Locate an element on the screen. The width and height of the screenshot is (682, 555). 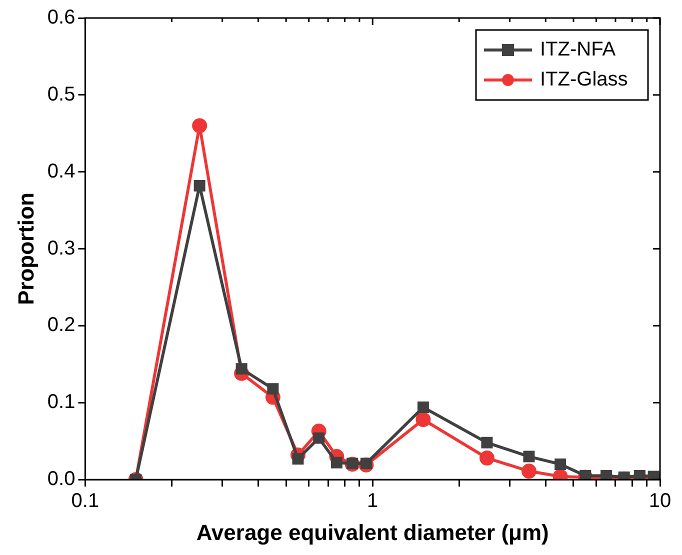
y-tick-label: 0.2 is located at coordinates (61, 325).